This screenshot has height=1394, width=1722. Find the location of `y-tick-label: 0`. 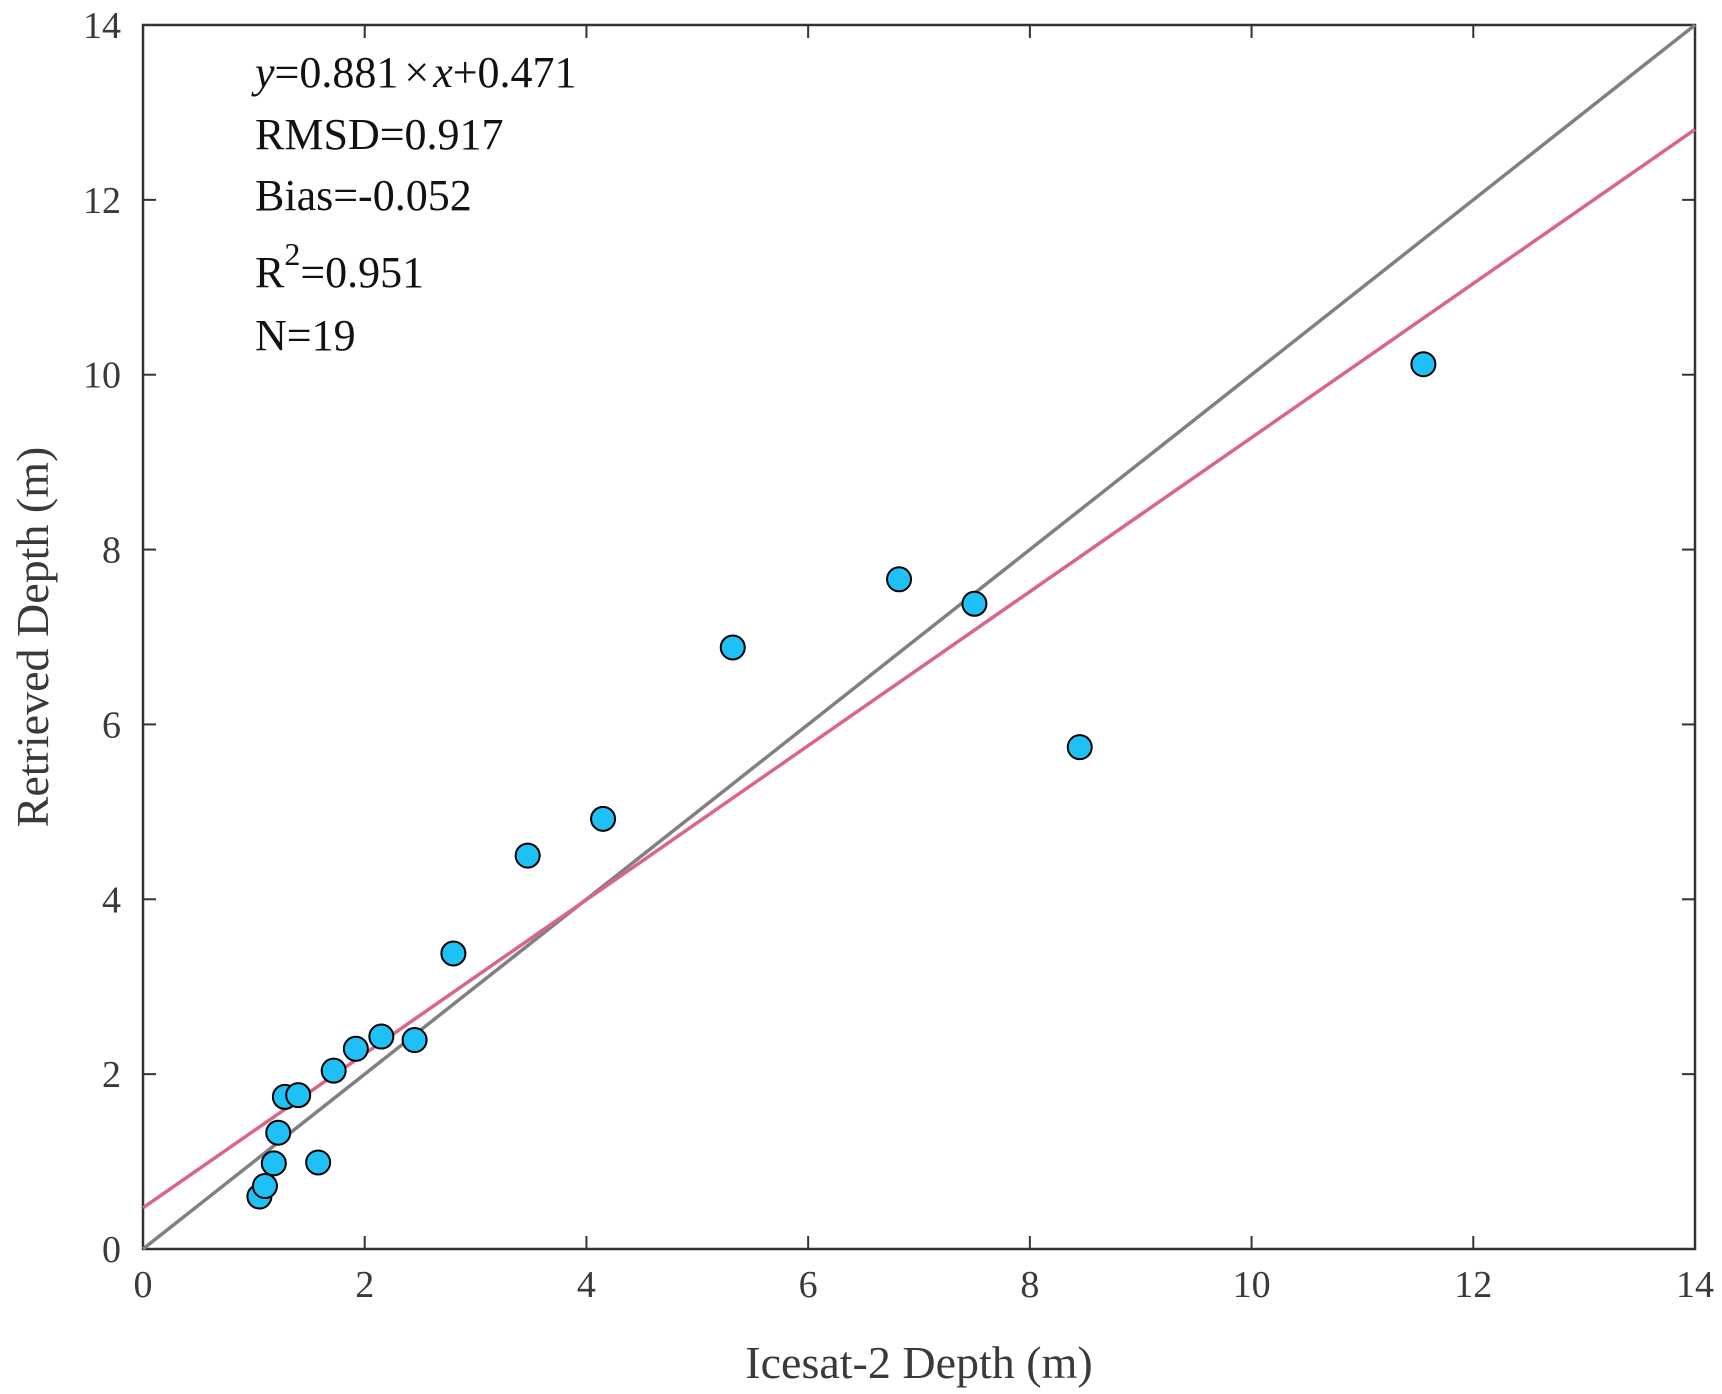

y-tick-label: 0 is located at coordinates (111, 1250).